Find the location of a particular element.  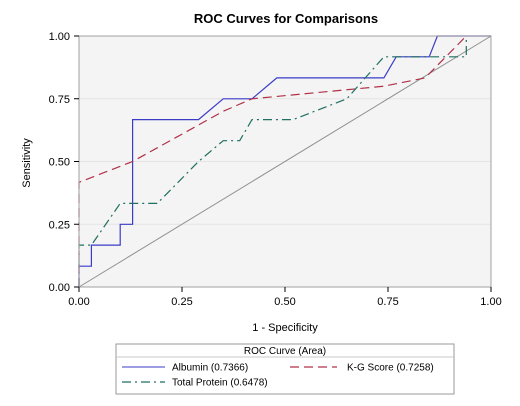

x-tick-label: 1.00 is located at coordinates (490, 302).